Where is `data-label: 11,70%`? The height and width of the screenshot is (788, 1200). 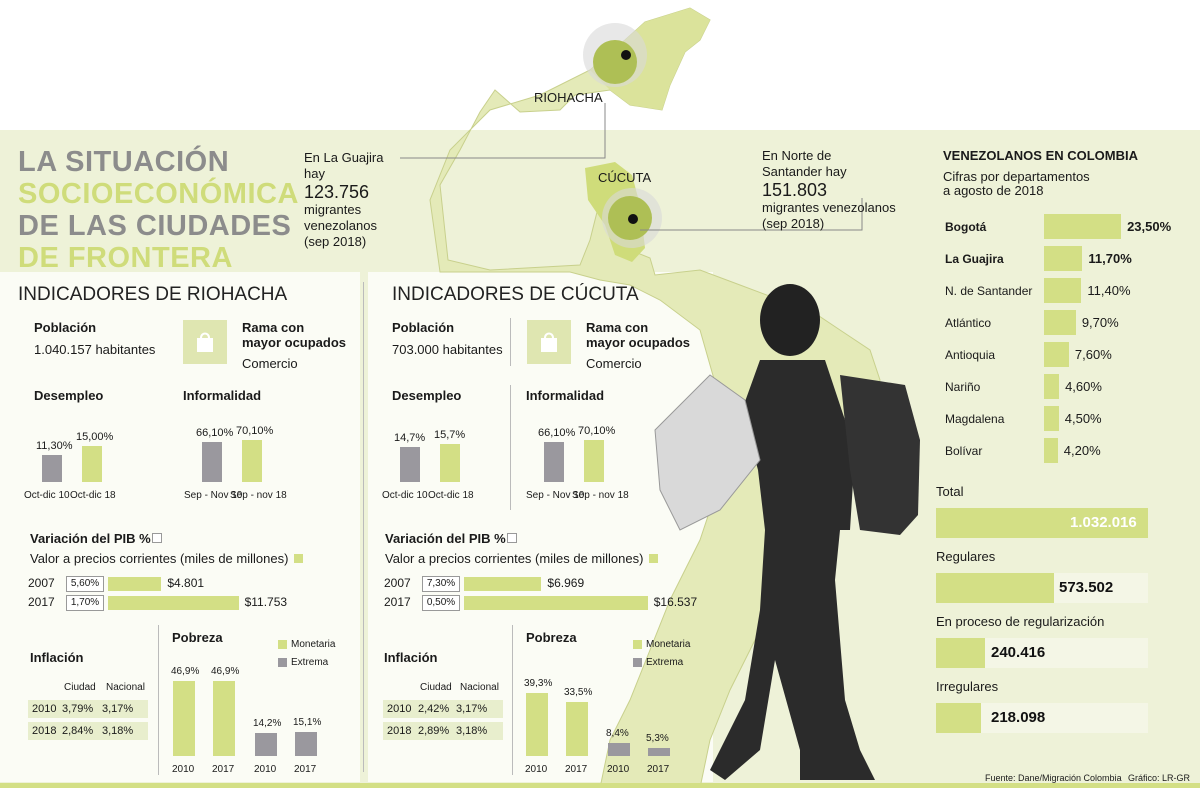 data-label: 11,70% is located at coordinates (1110, 258).